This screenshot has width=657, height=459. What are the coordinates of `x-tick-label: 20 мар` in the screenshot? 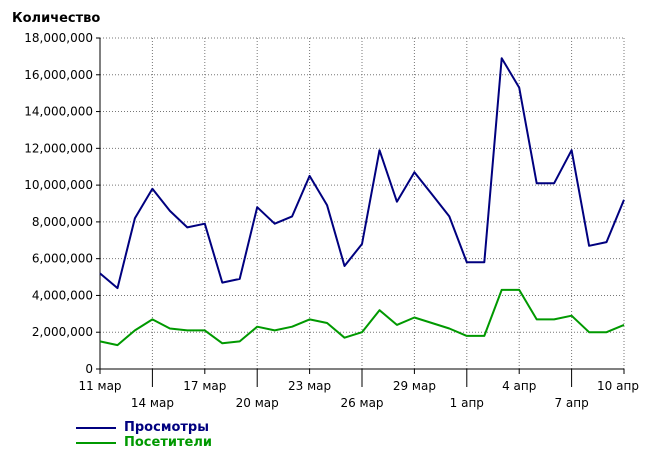 It's located at (257, 403).